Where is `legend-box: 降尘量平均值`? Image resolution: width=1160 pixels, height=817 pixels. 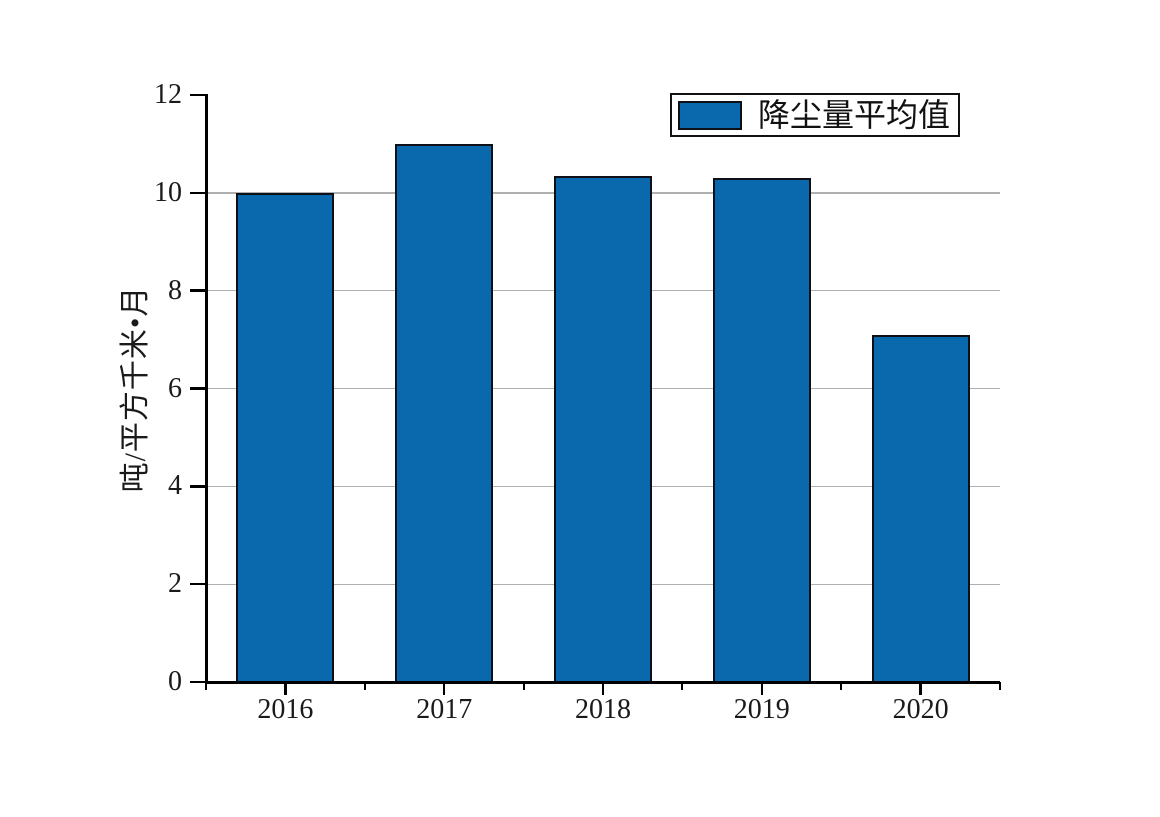 legend-box: 降尘量平均值 is located at coordinates (815, 115).